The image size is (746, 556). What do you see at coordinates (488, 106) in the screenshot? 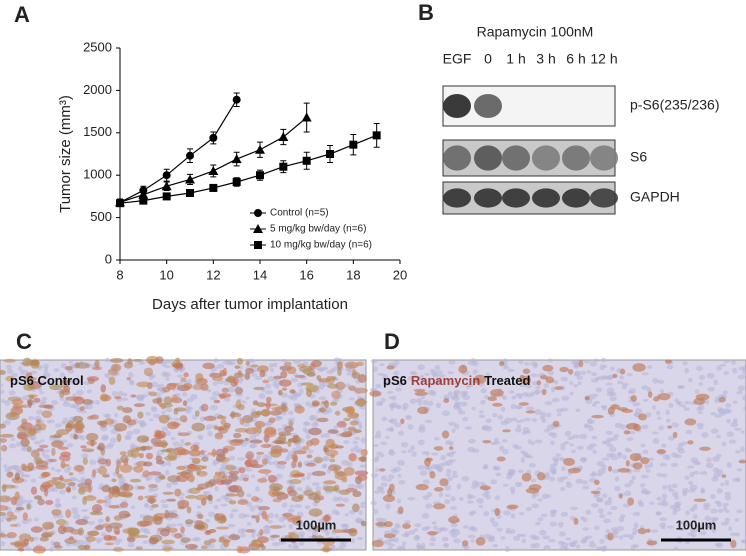
I see `blot-band` at bounding box center [488, 106].